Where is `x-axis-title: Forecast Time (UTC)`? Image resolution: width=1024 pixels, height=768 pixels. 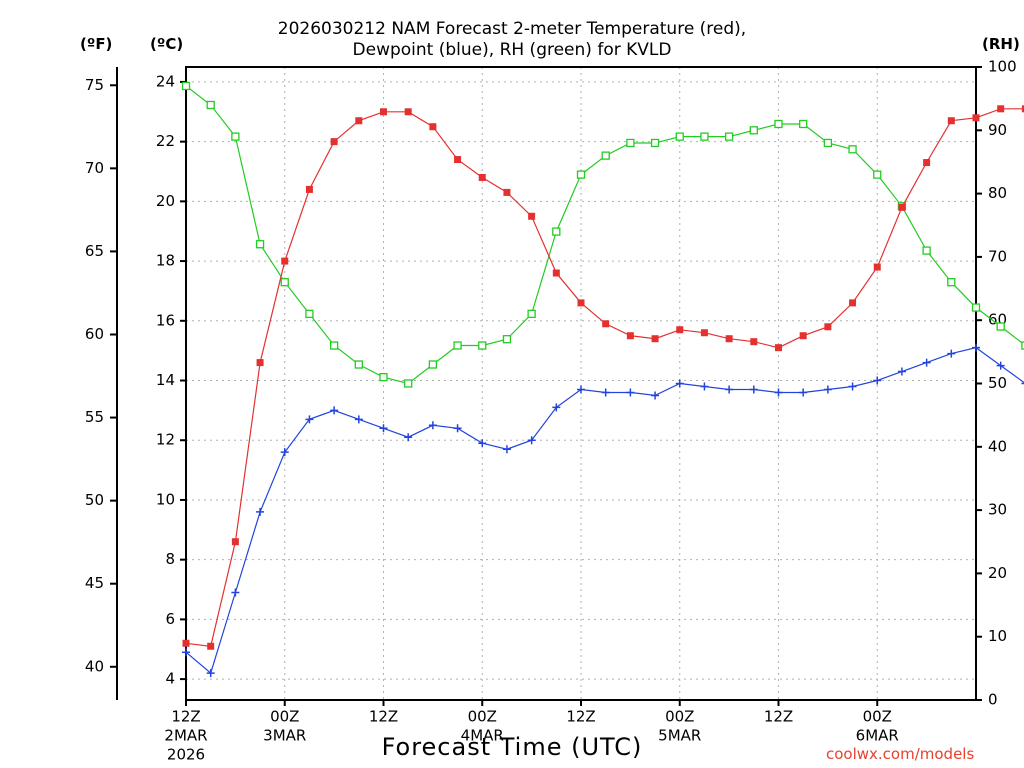
x-axis-title: Forecast Time (UTC) is located at coordinates (512, 747).